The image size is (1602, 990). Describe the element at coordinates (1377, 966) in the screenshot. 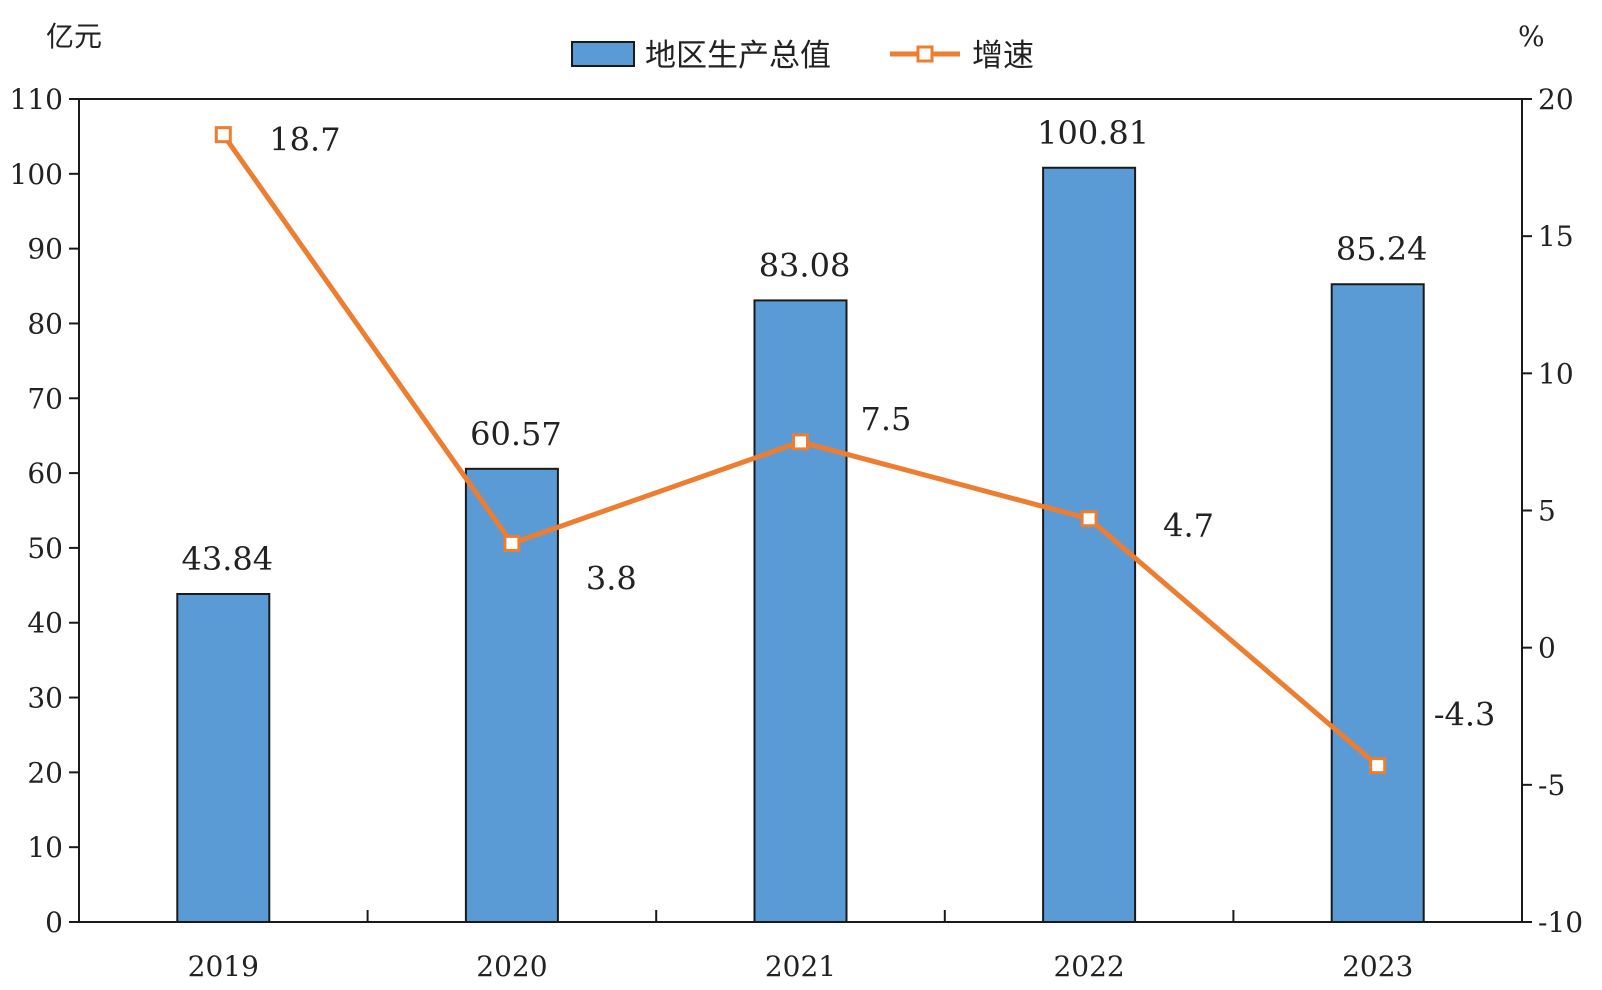

I see `x-axis-tick-label: 2023` at that location.